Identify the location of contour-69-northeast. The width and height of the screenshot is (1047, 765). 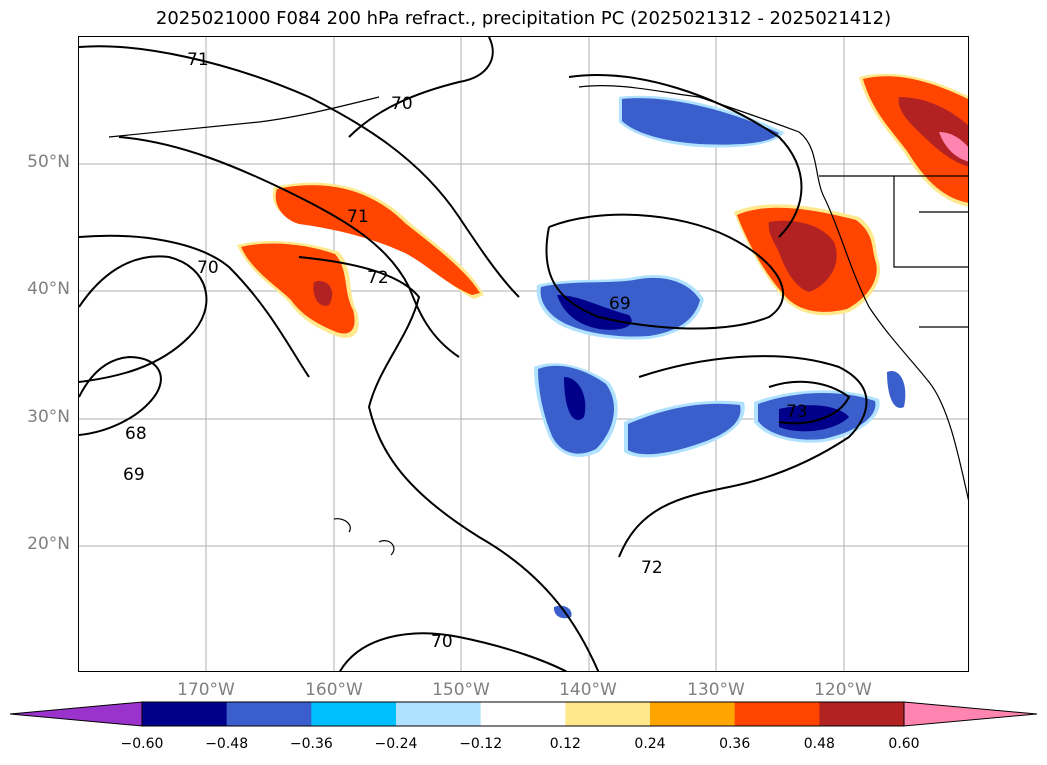
(665, 271).